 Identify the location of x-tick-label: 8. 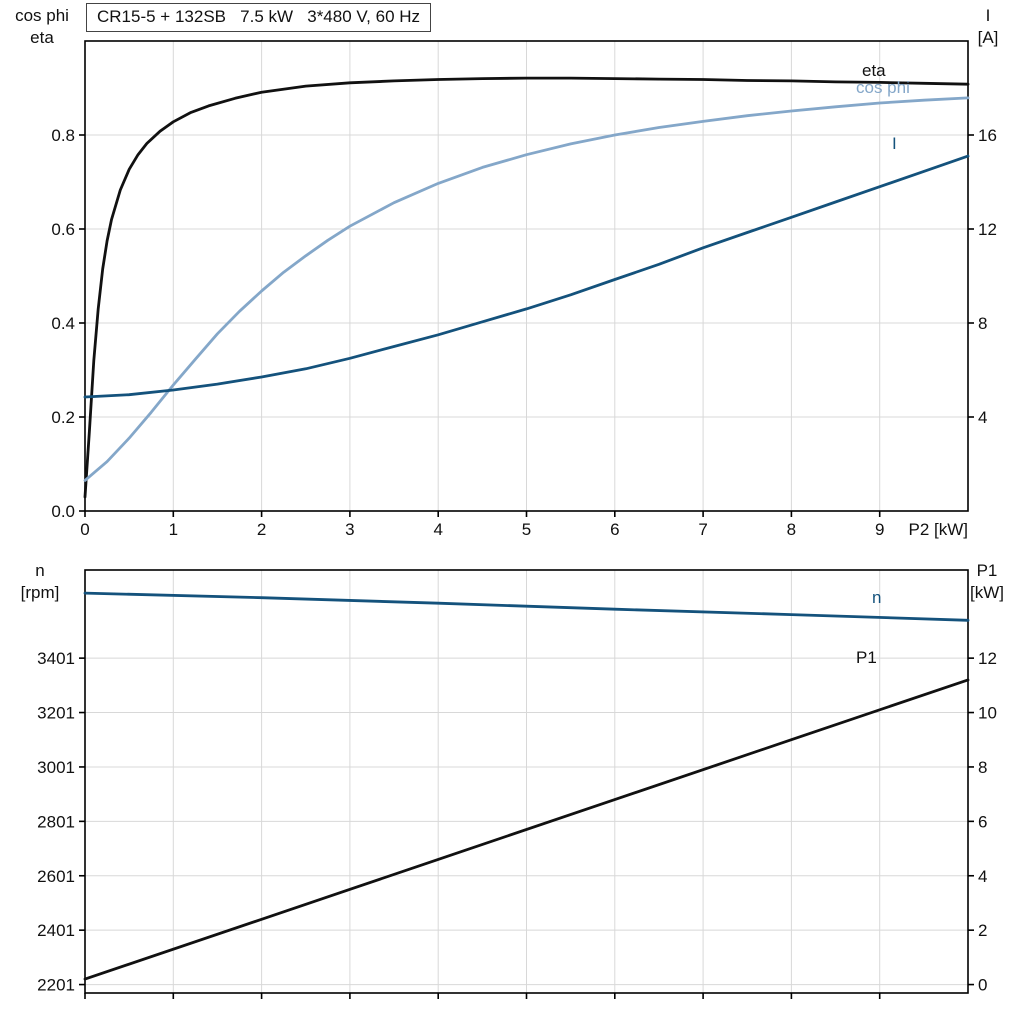
(791, 529).